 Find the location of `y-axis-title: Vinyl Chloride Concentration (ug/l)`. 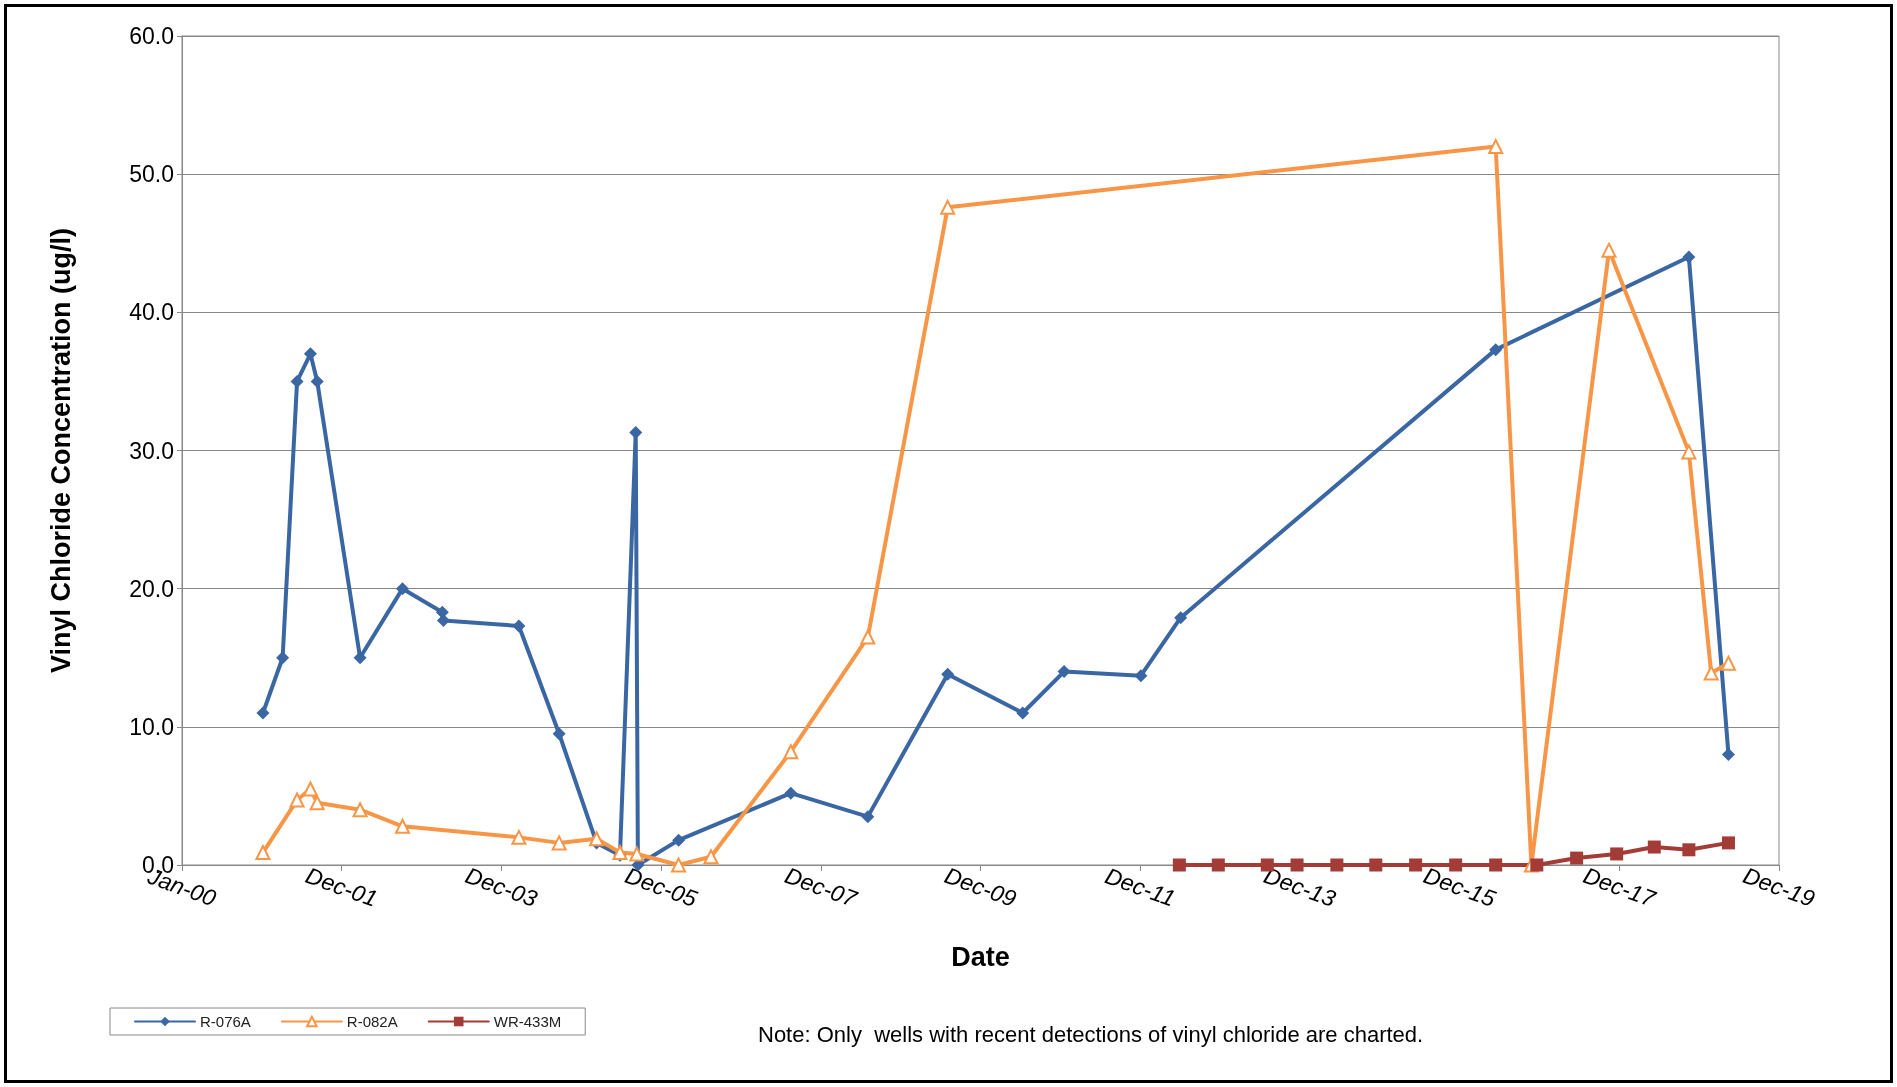

y-axis-title: Vinyl Chloride Concentration (ug/l) is located at coordinates (60, 450).